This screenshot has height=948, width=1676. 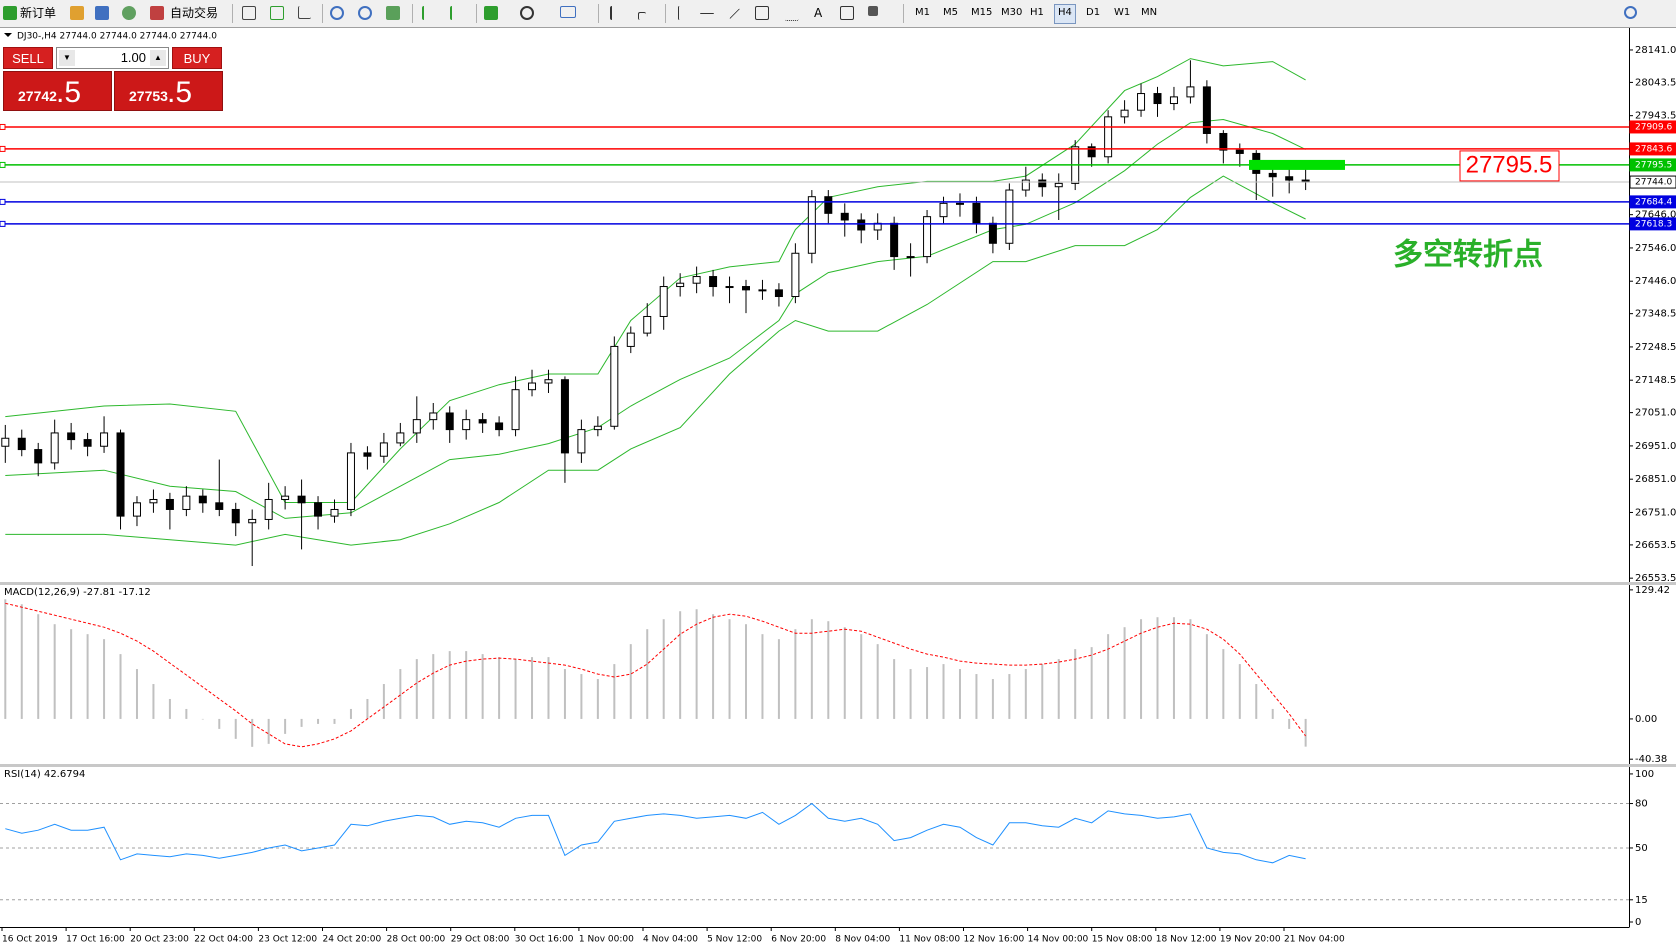 I want to click on vline, so click(x=679, y=13).